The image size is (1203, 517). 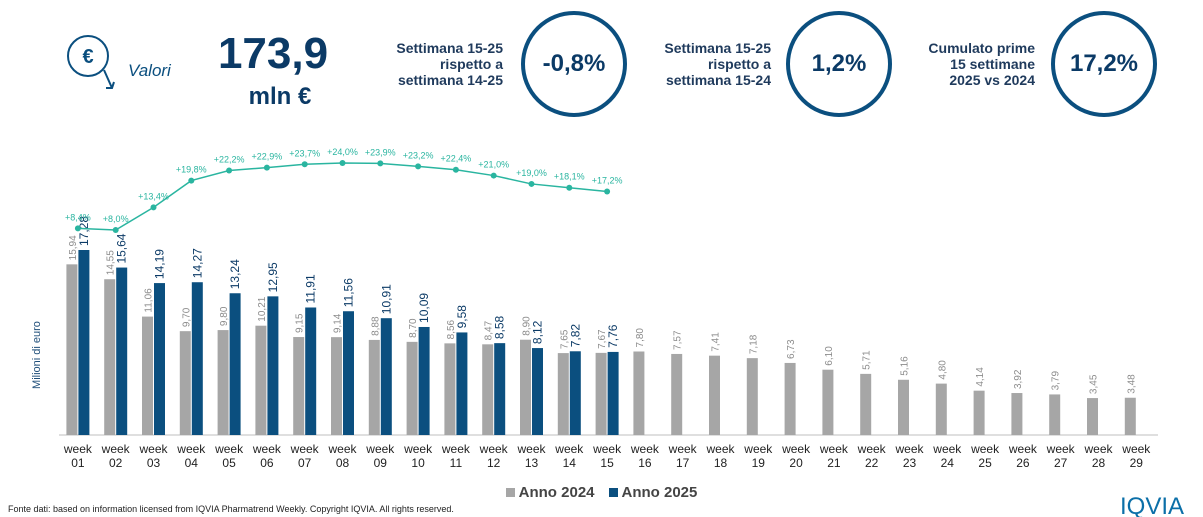 What do you see at coordinates (1022, 456) in the screenshot?
I see `x-tick-label: week 26` at bounding box center [1022, 456].